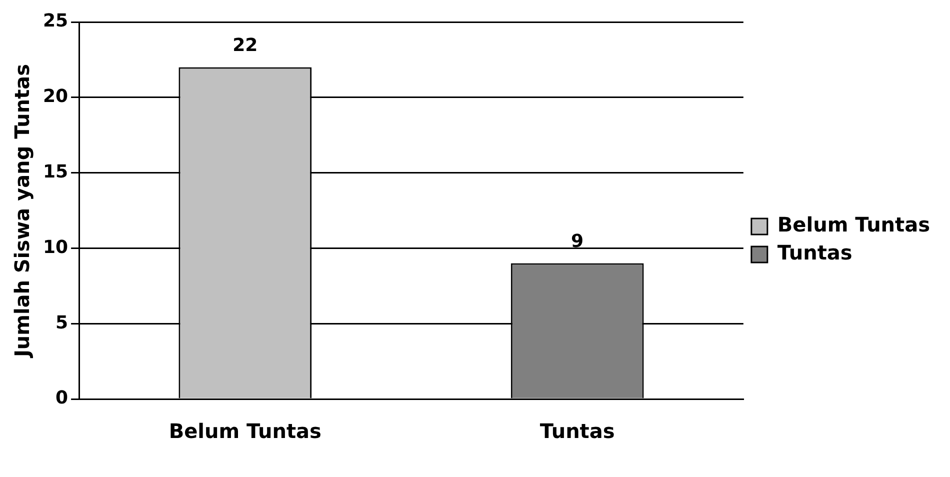 The height and width of the screenshot is (477, 950). I want to click on data-label: 9, so click(577, 241).